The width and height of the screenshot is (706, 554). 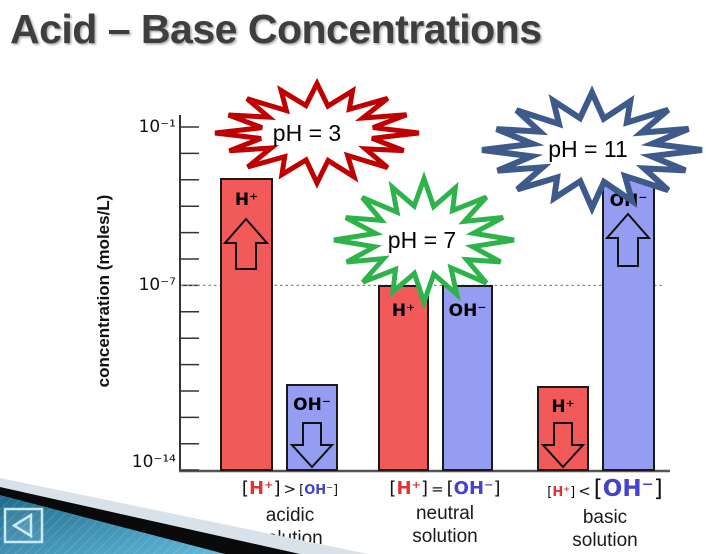 I want to click on caption-basic: [H⁺] < [OH⁻] basic solution, so click(x=605, y=514).